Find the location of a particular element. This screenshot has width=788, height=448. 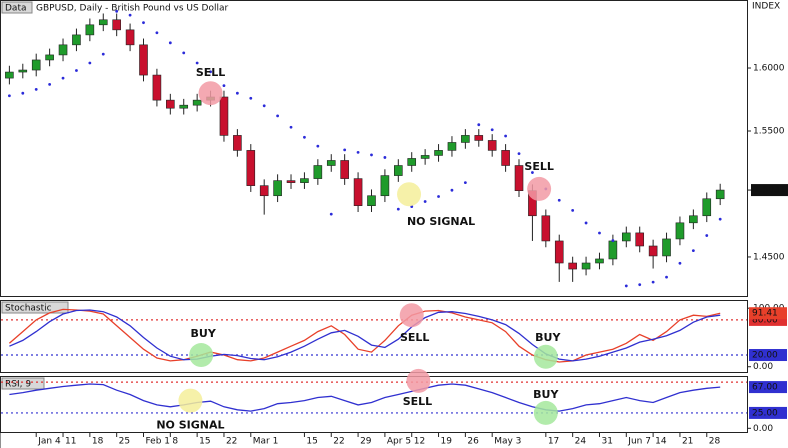

x-tick-label: 24 is located at coordinates (581, 442).